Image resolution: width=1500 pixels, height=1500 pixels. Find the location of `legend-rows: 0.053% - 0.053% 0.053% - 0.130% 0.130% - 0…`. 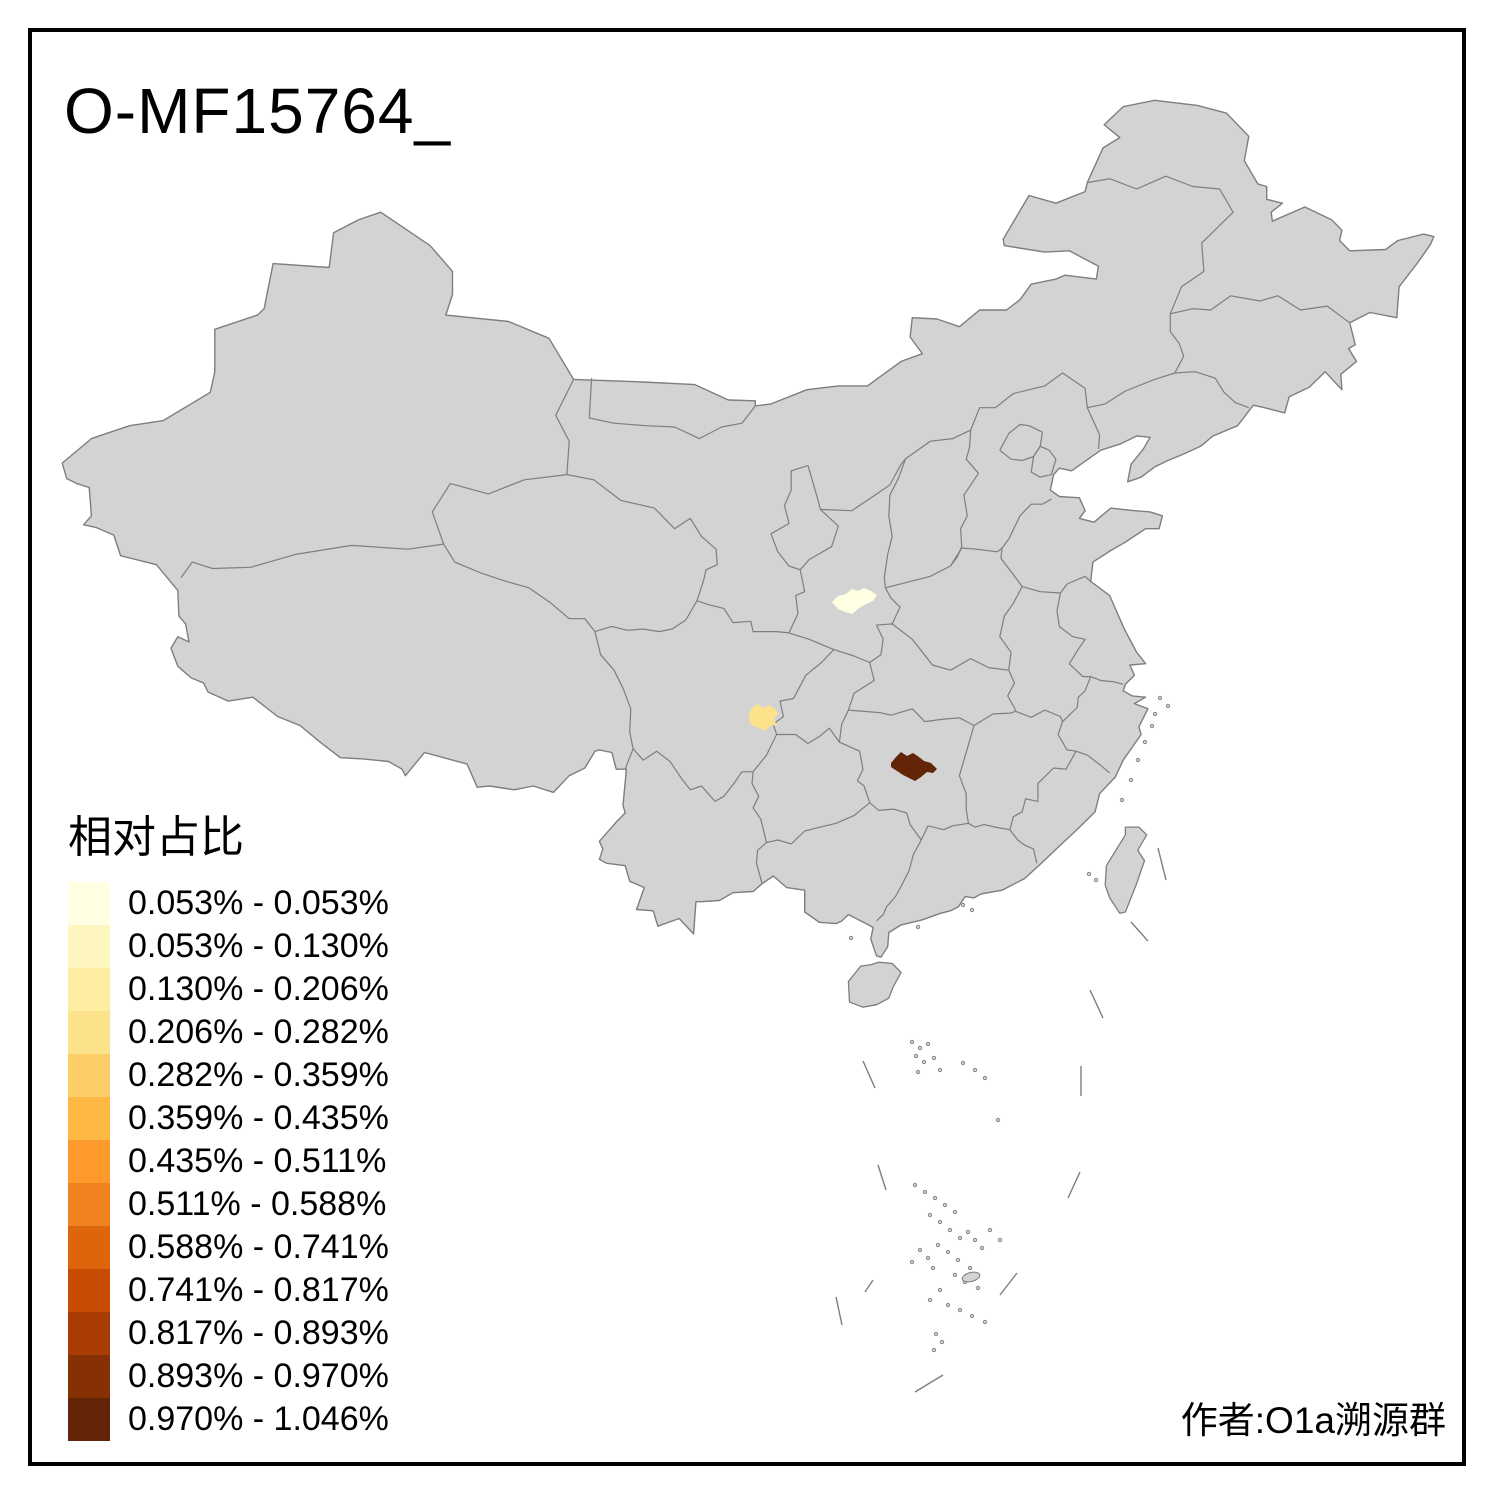

legend-rows: 0.053% - 0.053% 0.053% - 0.130% 0.130% - 0… is located at coordinates (228, 1161).